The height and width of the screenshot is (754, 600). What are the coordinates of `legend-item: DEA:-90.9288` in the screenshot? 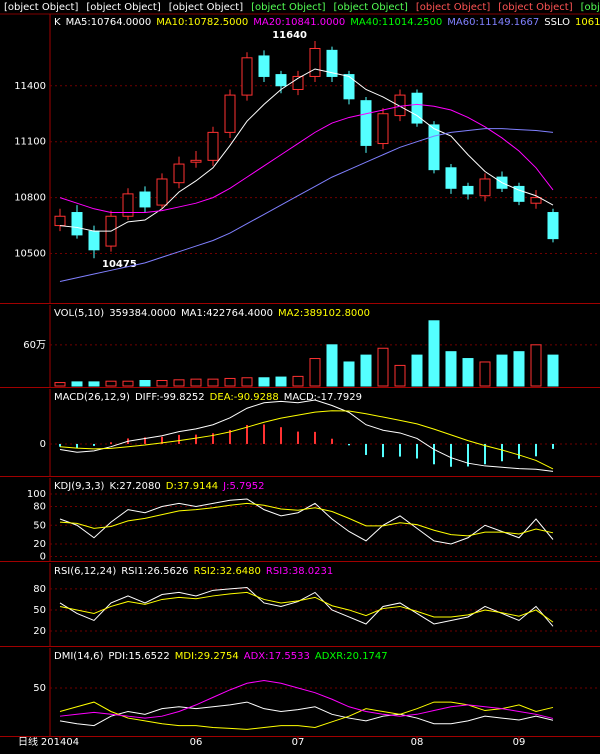 It's located at (244, 397).